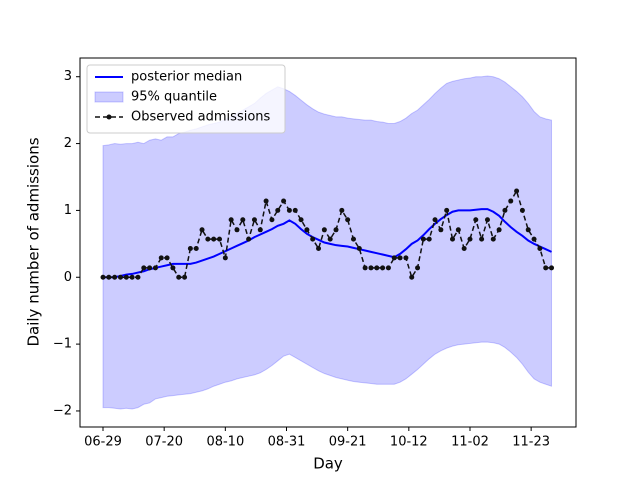 Image resolution: width=640 pixels, height=480 pixels. I want to click on x-tick-label: 08-31, so click(287, 442).